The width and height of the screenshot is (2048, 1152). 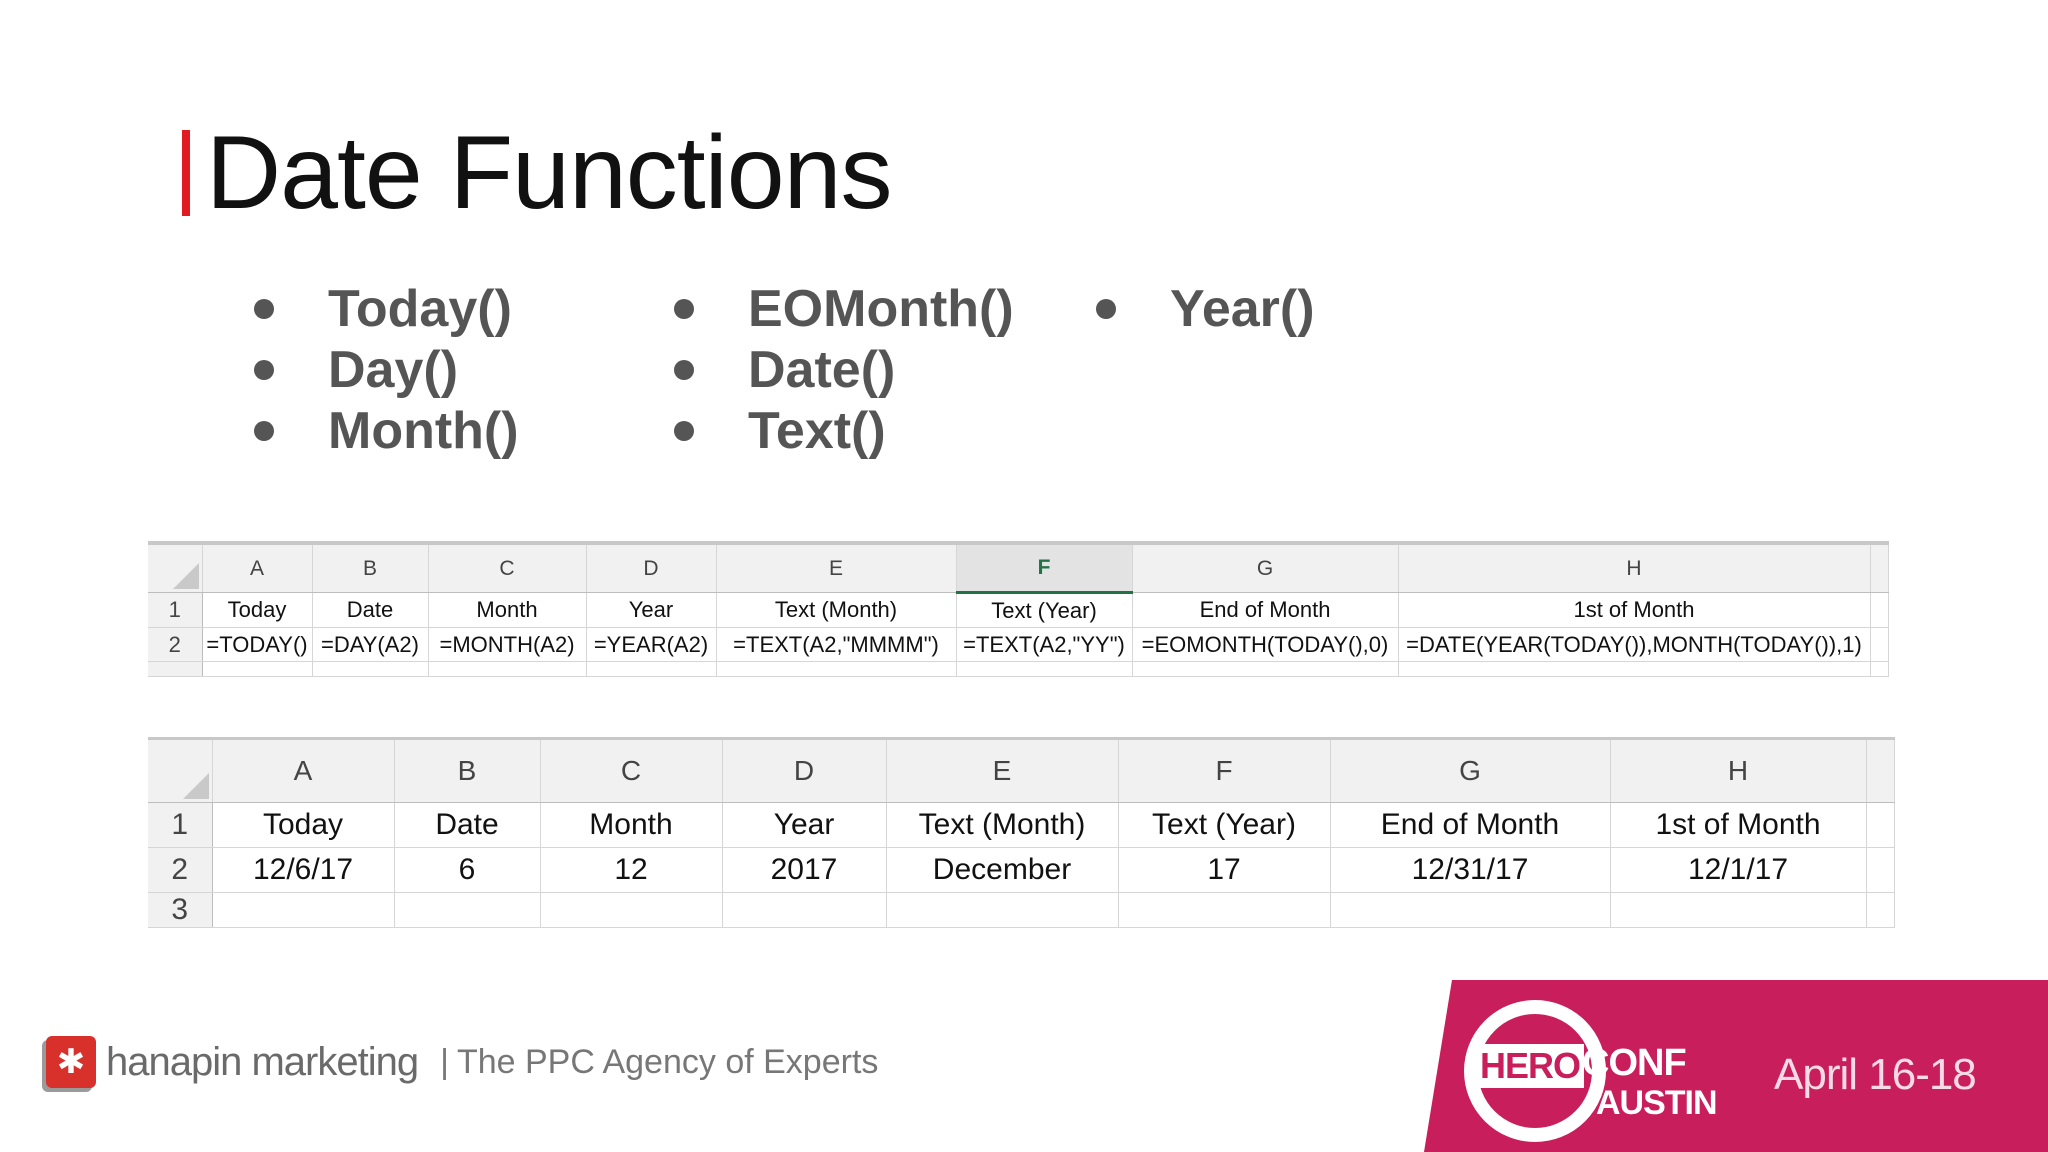 What do you see at coordinates (507, 644) in the screenshot?
I see `cell-c2: =MONTH(A2)` at bounding box center [507, 644].